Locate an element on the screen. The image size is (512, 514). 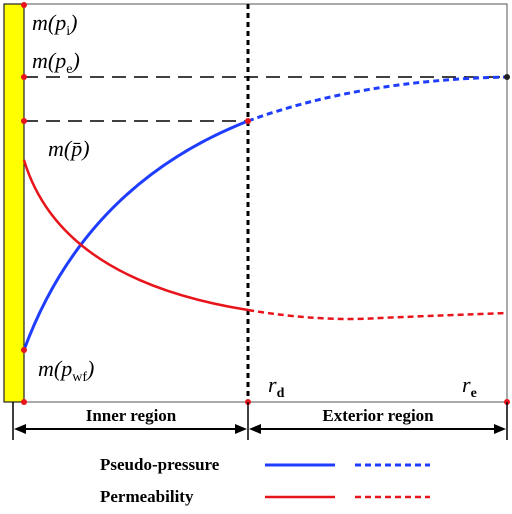
exterior-arrow-left-head is located at coordinates (255, 429).